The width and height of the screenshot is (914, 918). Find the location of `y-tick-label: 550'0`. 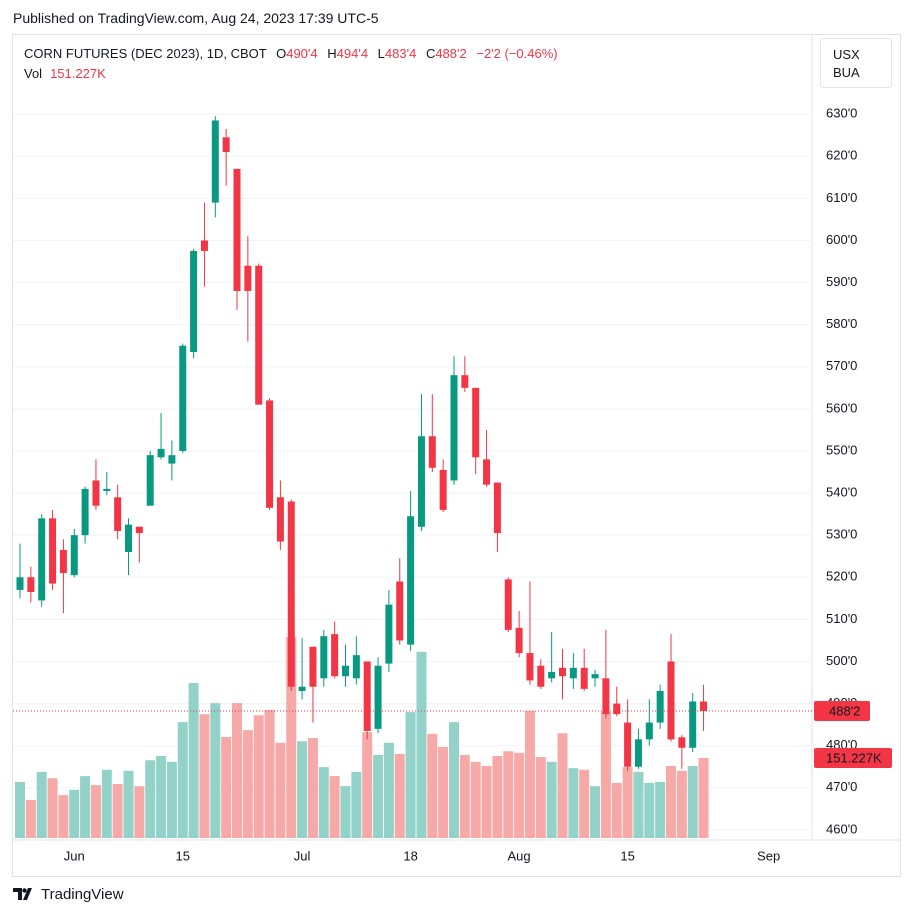

y-tick-label: 550'0 is located at coordinates (841, 449).